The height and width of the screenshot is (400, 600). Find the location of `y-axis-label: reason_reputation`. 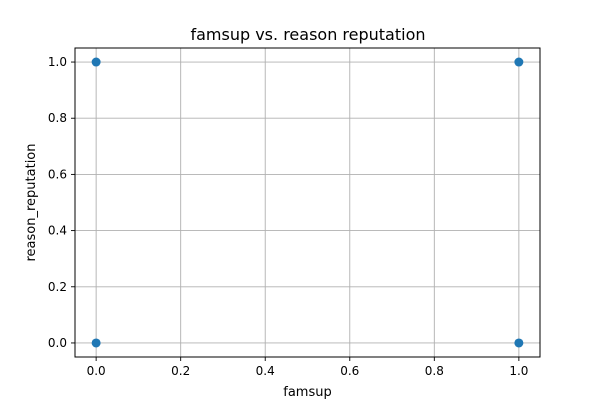

y-axis-label: reason_reputation is located at coordinates (31, 202).